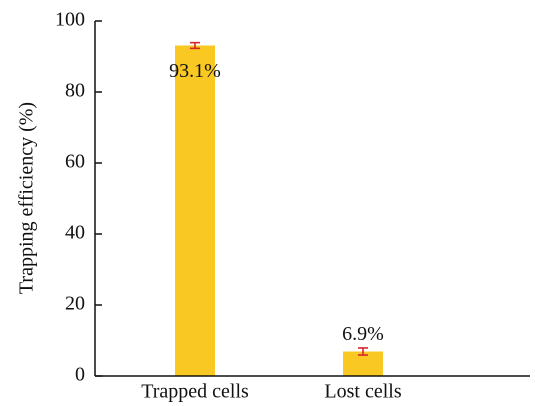 The width and height of the screenshot is (535, 406). Describe the element at coordinates (75, 304) in the screenshot. I see `y-tick-label: 20` at that location.